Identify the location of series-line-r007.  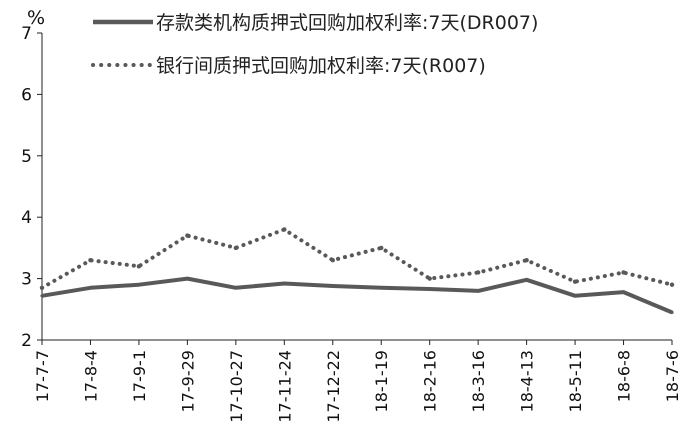
(357, 258).